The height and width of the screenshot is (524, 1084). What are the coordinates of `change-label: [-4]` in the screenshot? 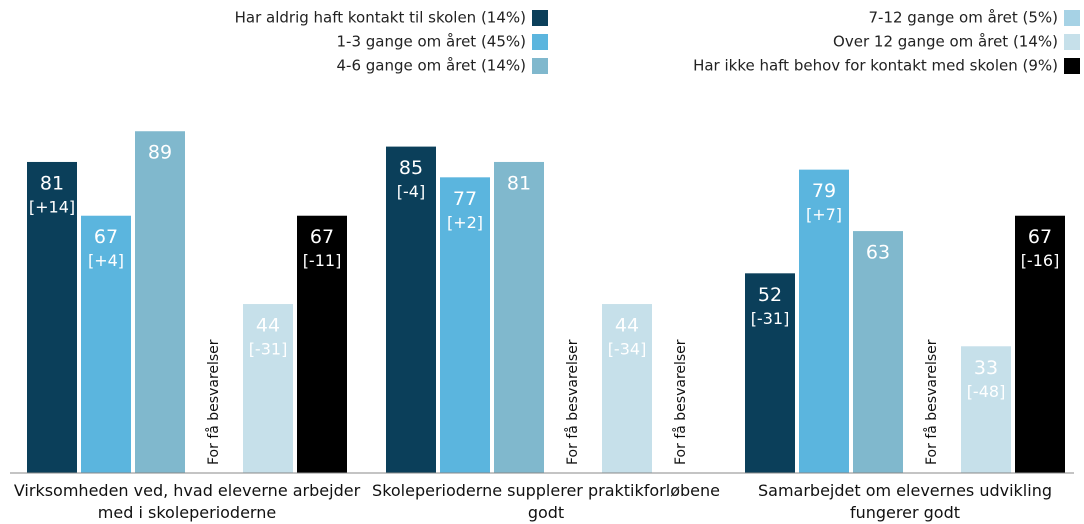 It's located at (411, 191).